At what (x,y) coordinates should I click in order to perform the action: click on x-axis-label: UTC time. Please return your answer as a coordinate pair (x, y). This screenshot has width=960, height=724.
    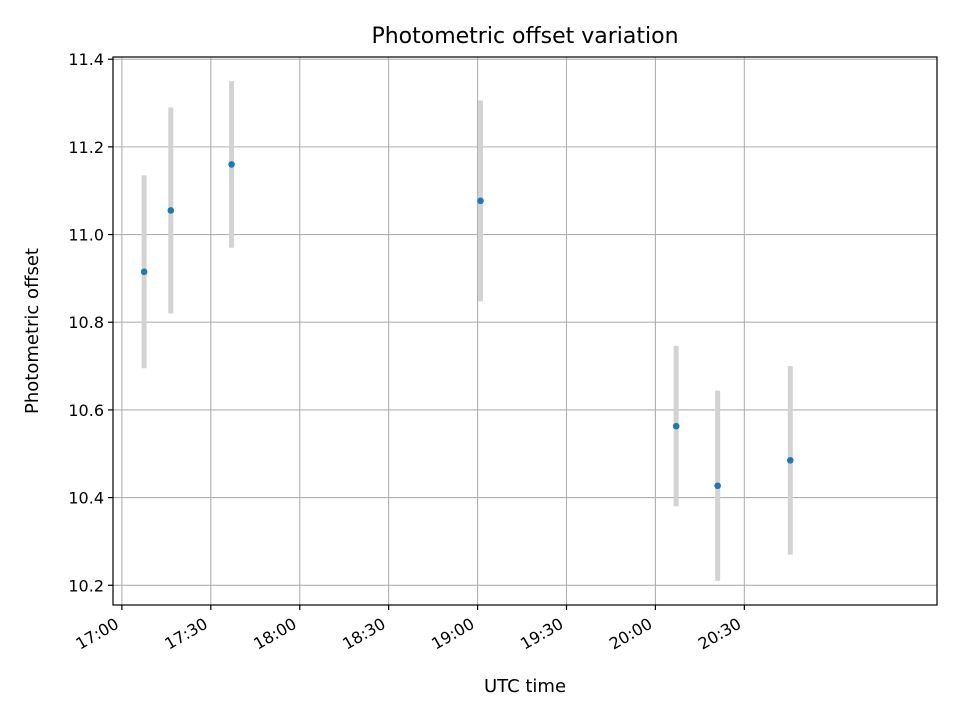
    Looking at the image, I should click on (525, 686).